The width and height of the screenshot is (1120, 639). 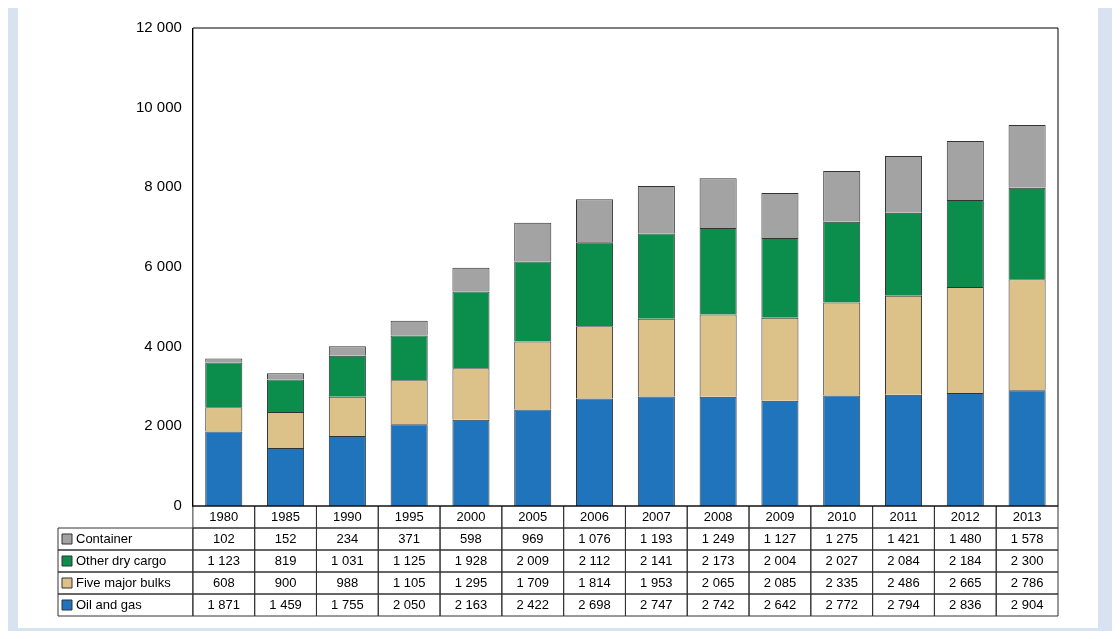 I want to click on data-label: 1 814, so click(x=594, y=582).